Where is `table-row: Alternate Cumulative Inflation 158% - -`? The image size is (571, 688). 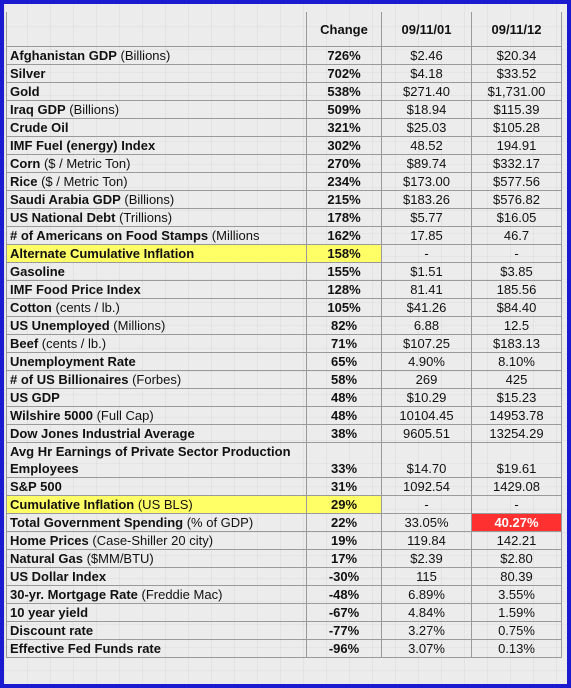
table-row: Alternate Cumulative Inflation 158% - - is located at coordinates (284, 253).